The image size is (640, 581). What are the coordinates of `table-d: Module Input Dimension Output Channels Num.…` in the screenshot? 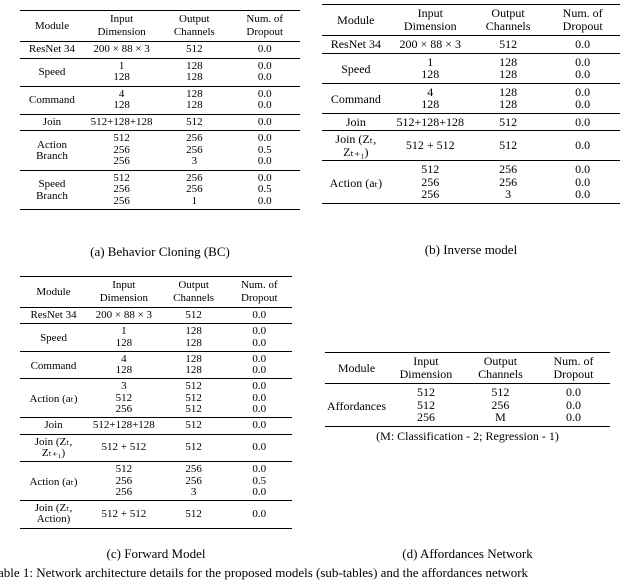 It's located at (467, 397).